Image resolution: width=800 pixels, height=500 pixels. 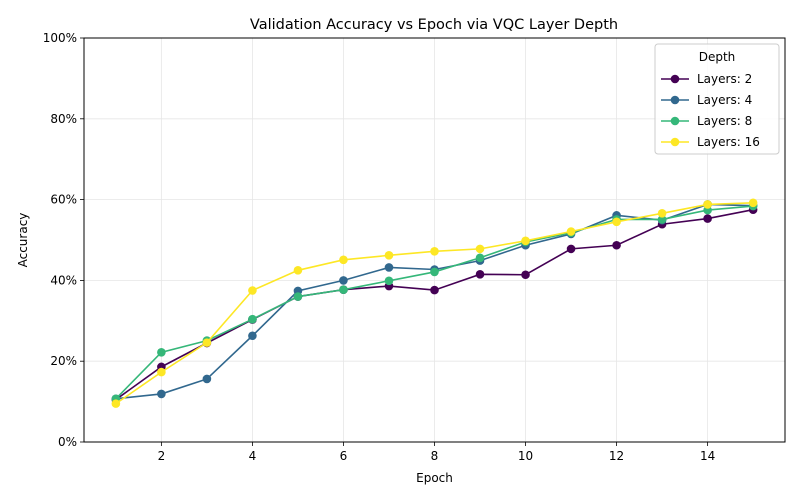 What do you see at coordinates (616, 456) in the screenshot?
I see `x-tick-label: 12` at bounding box center [616, 456].